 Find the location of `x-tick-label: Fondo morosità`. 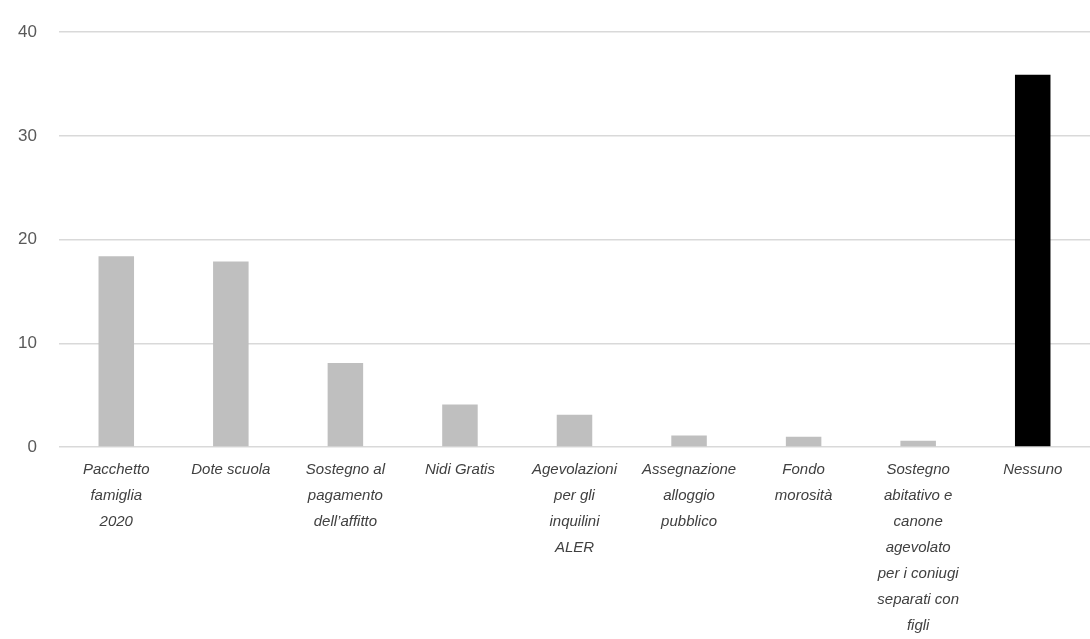

x-tick-label: Fondo morosità is located at coordinates (803, 482).